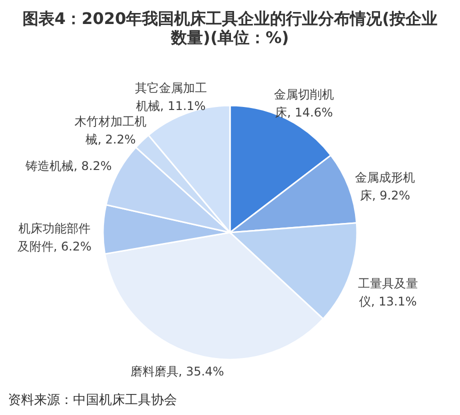 The image size is (460, 415). What do you see at coordinates (177, 371) in the screenshot?
I see `slice-label: 磨料磨具, 35.4%` at bounding box center [177, 371].